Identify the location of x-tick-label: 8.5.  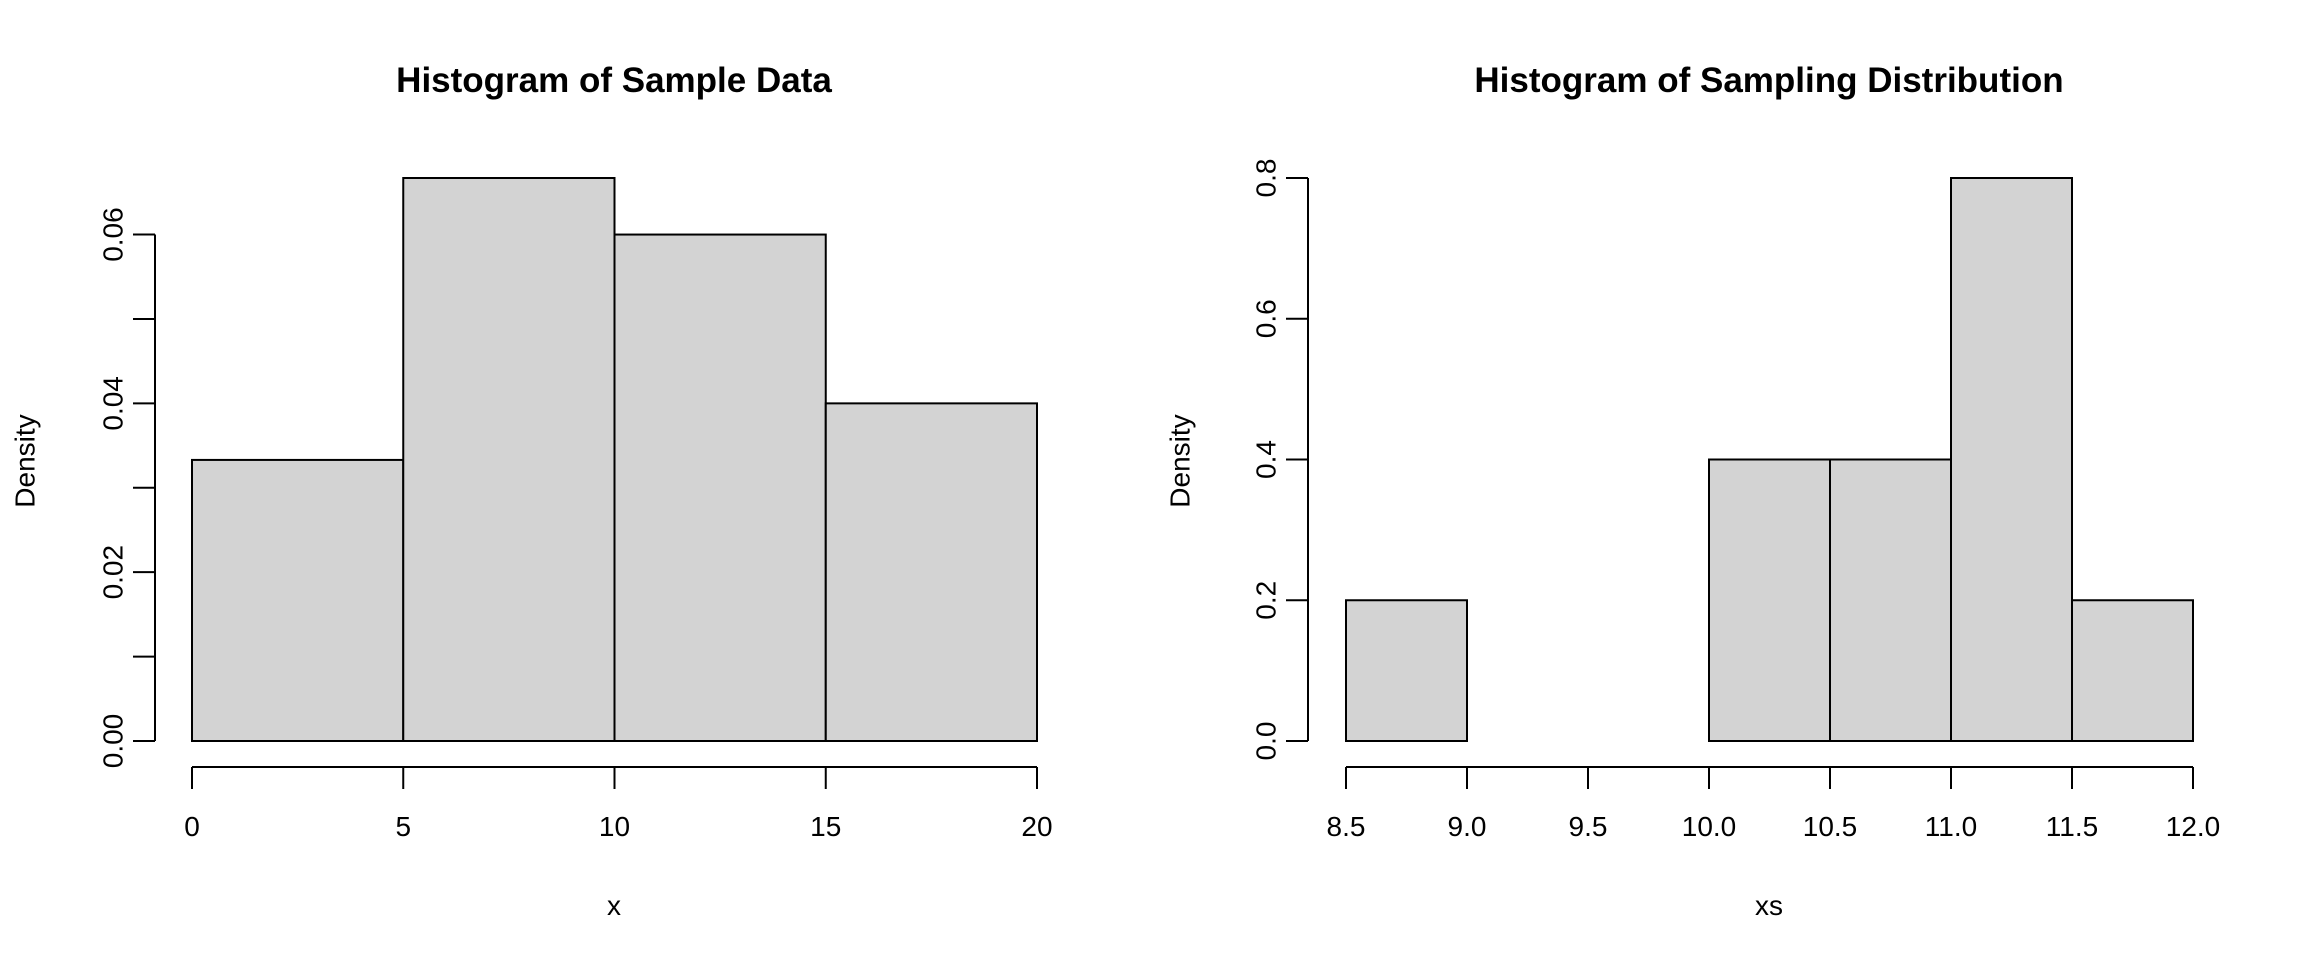
(1346, 826).